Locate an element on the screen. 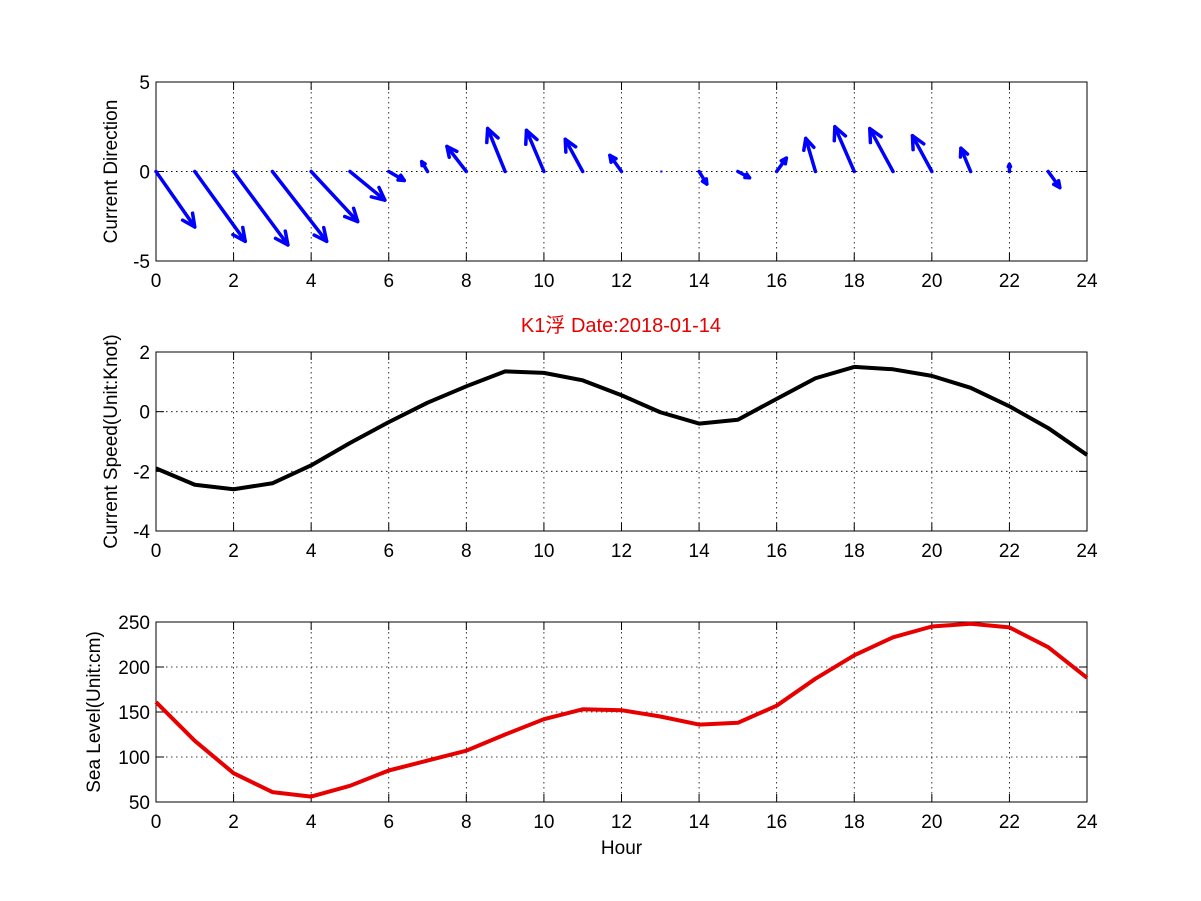 Image resolution: width=1201 pixels, height=901 pixels. y-tick-label: -2 is located at coordinates (141, 472).